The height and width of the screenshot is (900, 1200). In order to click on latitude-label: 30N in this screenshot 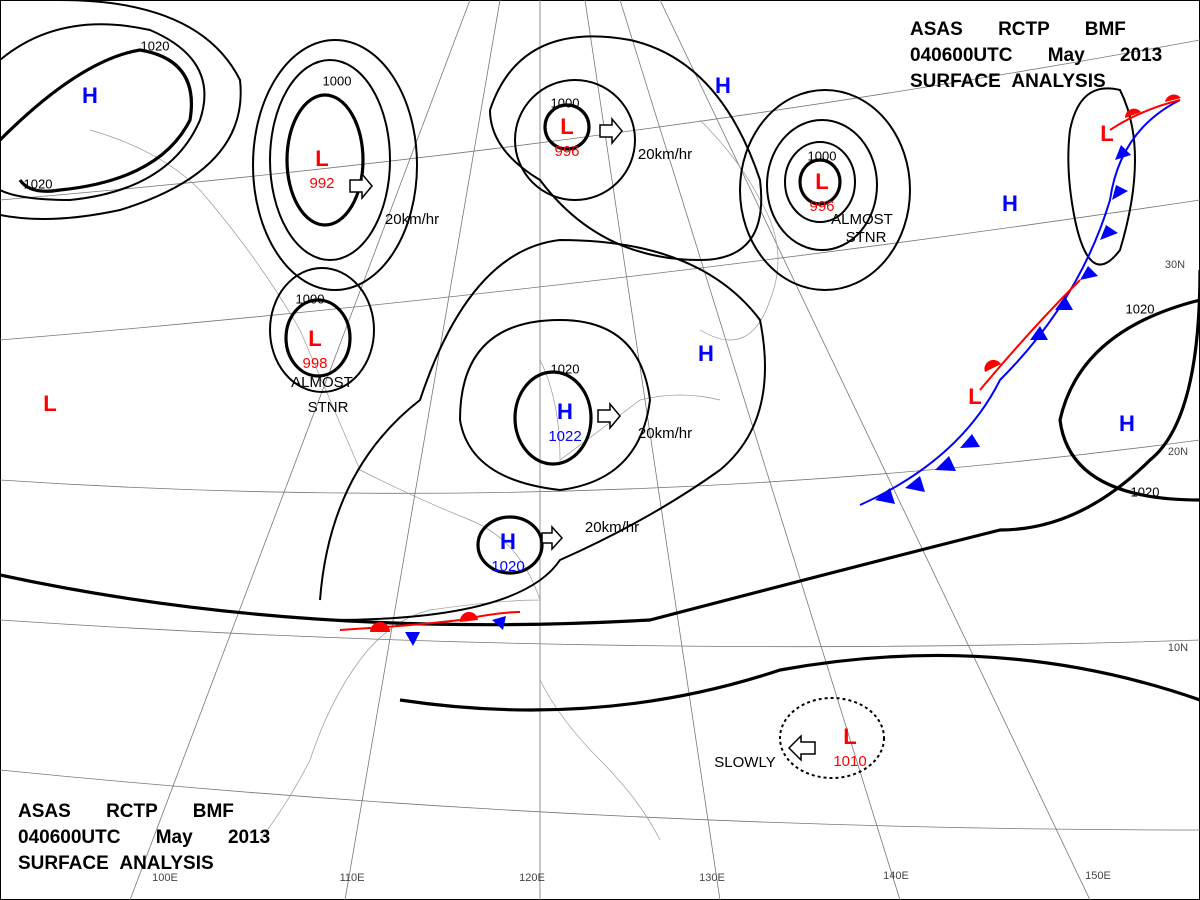, I will do `click(1175, 265)`.